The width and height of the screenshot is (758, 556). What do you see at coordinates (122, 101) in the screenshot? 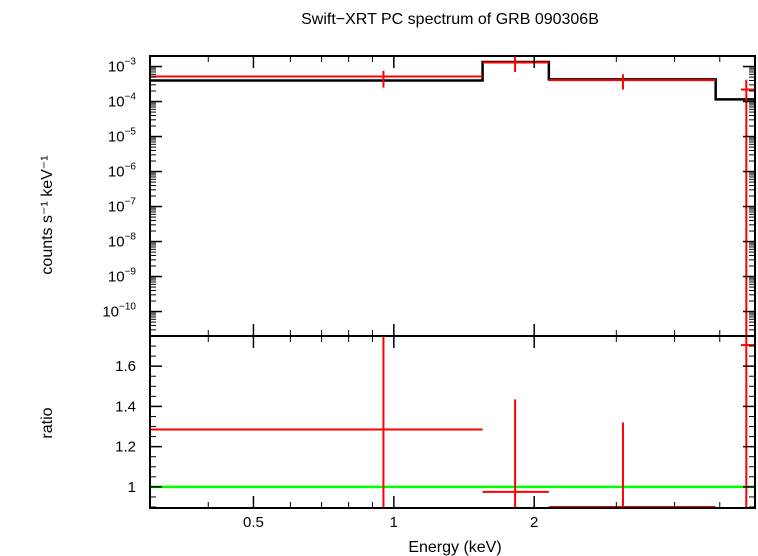
I see `top-ytick-label-1: 10⁻⁴` at bounding box center [122, 101].